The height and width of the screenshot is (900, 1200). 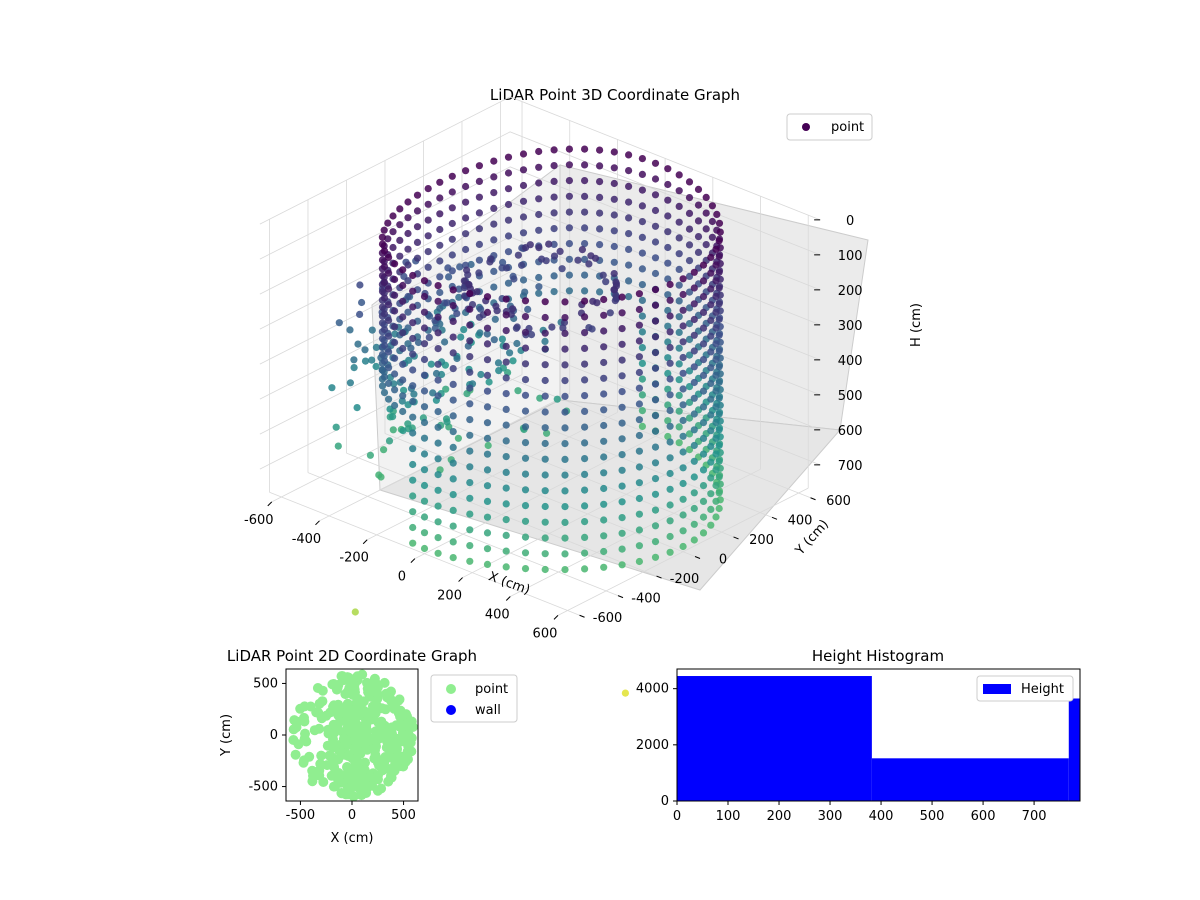 I want to click on tick-mark, so click(x=460, y=579).